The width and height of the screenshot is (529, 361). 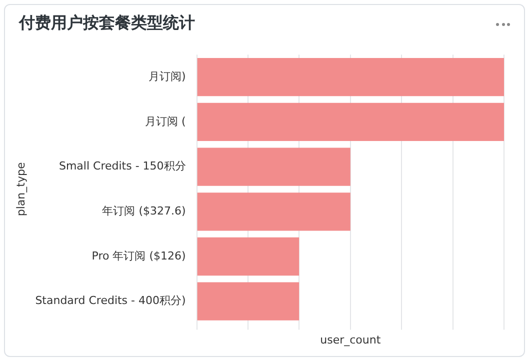 What do you see at coordinates (122, 166) in the screenshot?
I see `y-tick-label: Small Credits - 150积分` at bounding box center [122, 166].